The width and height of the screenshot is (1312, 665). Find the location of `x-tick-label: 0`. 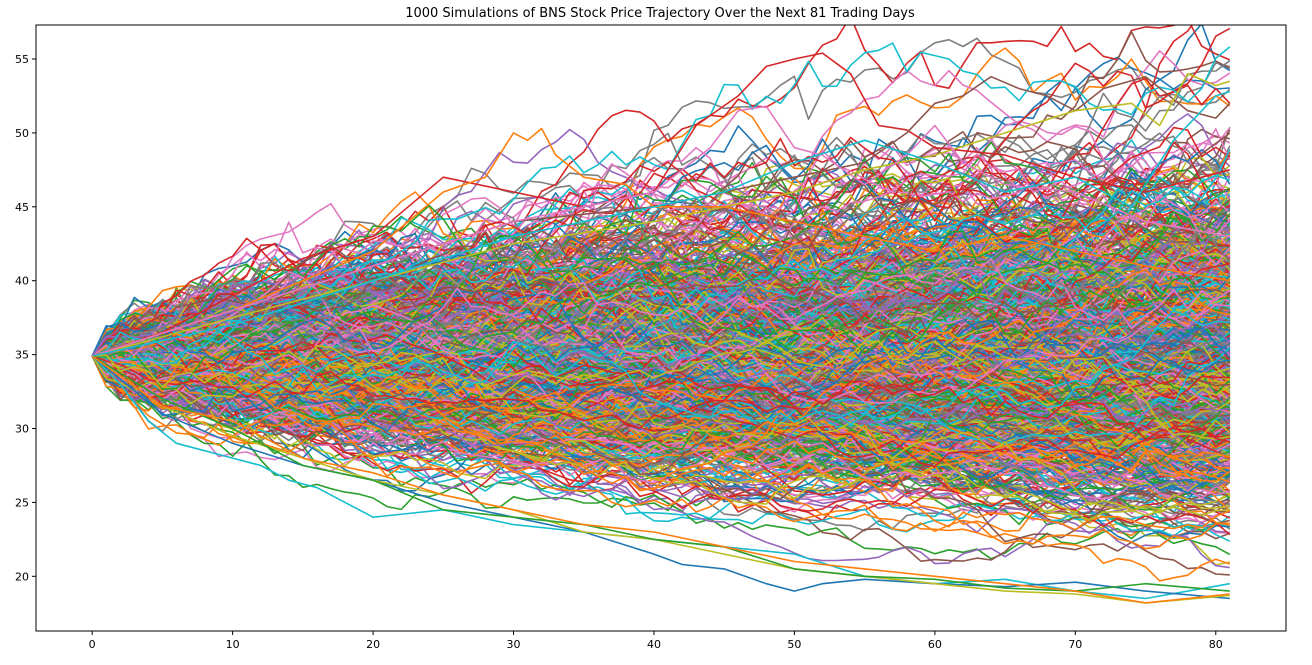

x-tick-label: 0 is located at coordinates (92, 644).